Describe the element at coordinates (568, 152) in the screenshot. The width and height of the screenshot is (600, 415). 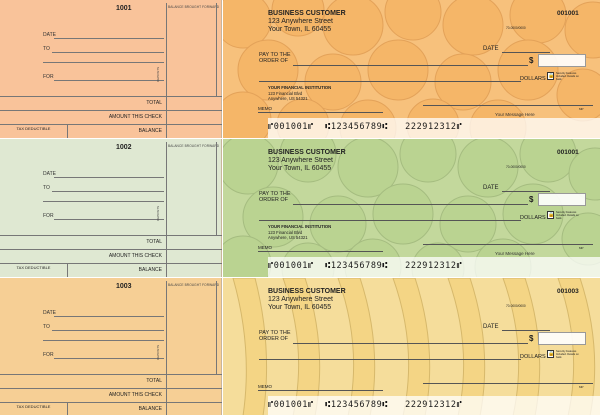
I see `check-number: 001001` at that location.